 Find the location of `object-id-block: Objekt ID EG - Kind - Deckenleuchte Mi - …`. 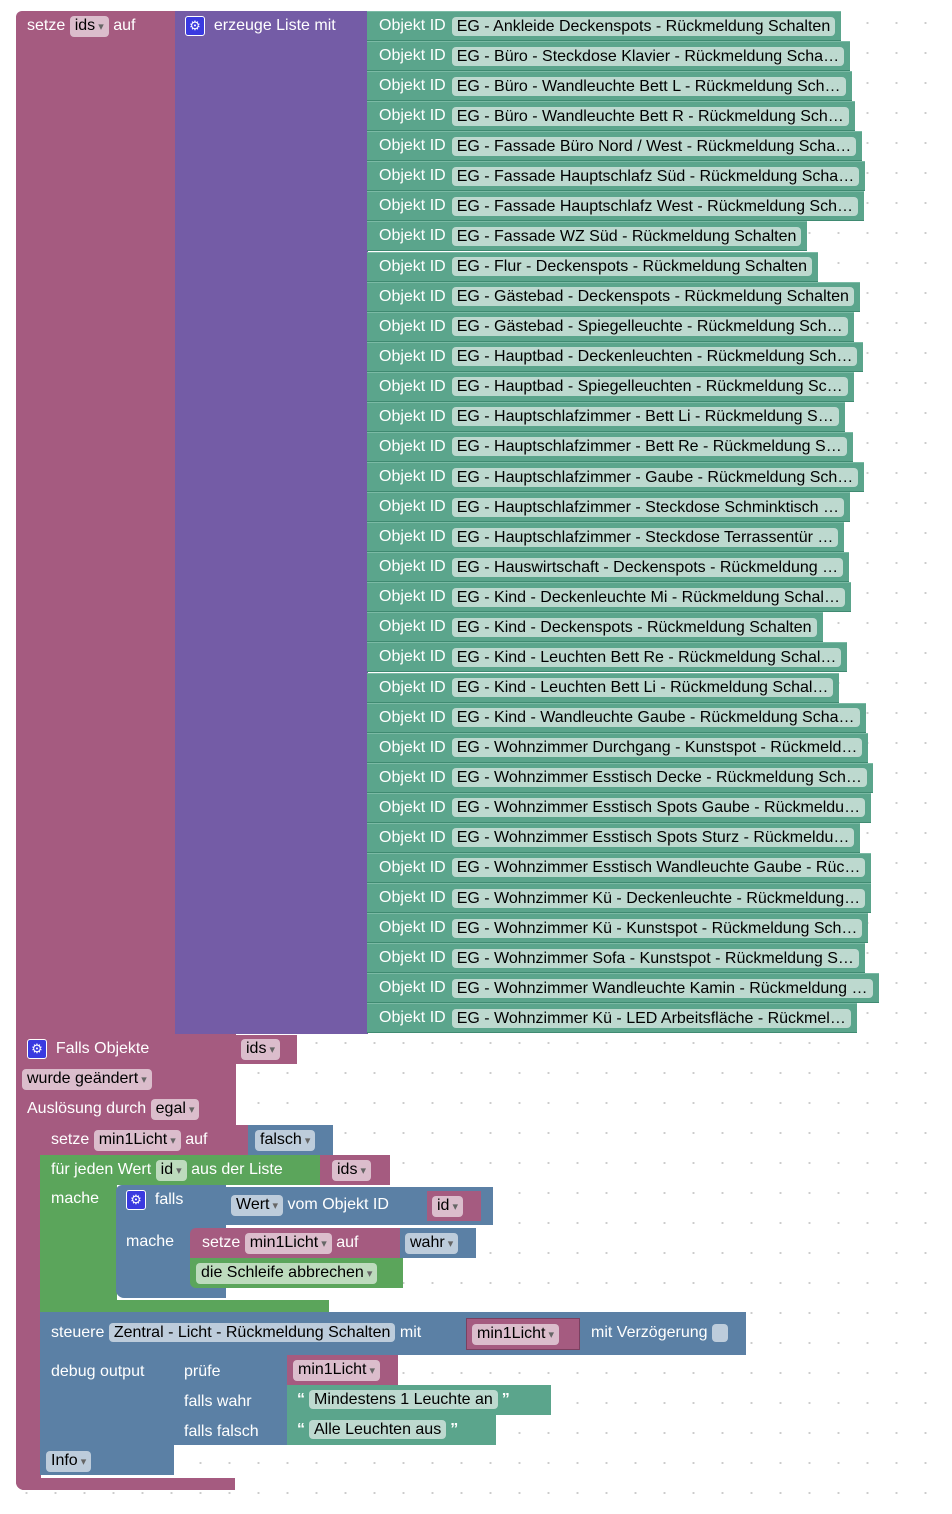

object-id-block: Objekt ID EG - Kind - Deckenleuchte Mi - … is located at coordinates (609, 597).